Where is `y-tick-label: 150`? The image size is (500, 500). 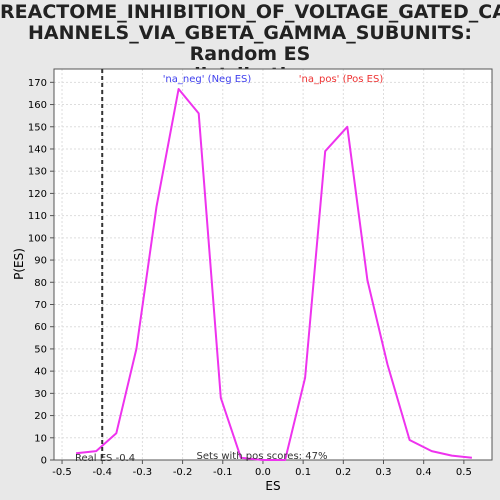
y-tick-label: 150 is located at coordinates (37, 127).